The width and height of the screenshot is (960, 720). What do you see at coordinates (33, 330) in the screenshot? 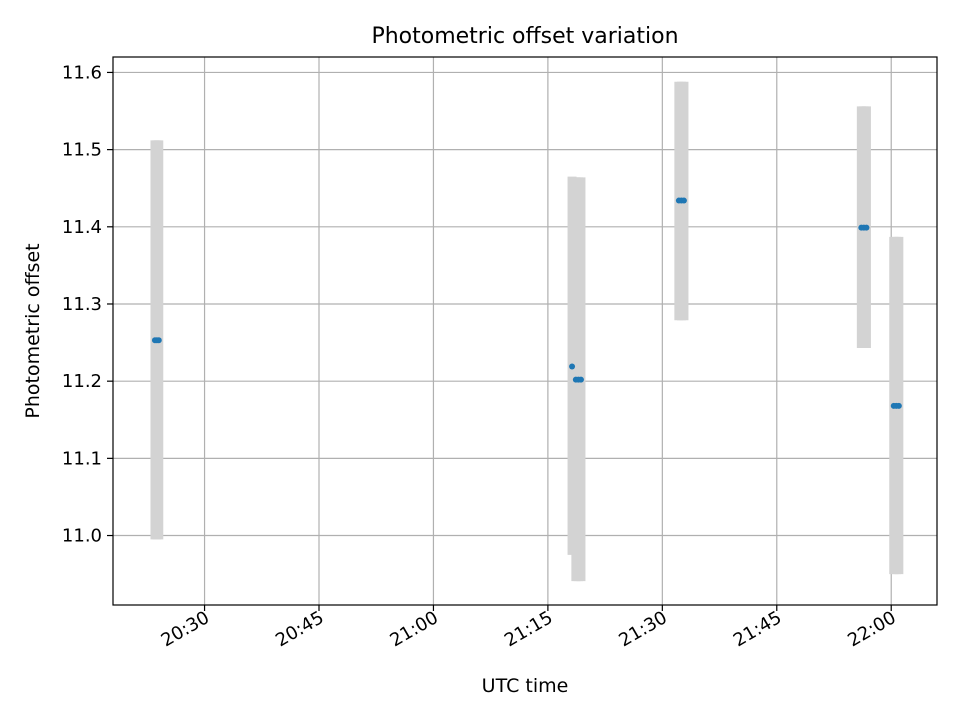
I see `y-axis-label: Photometric offset` at bounding box center [33, 330].